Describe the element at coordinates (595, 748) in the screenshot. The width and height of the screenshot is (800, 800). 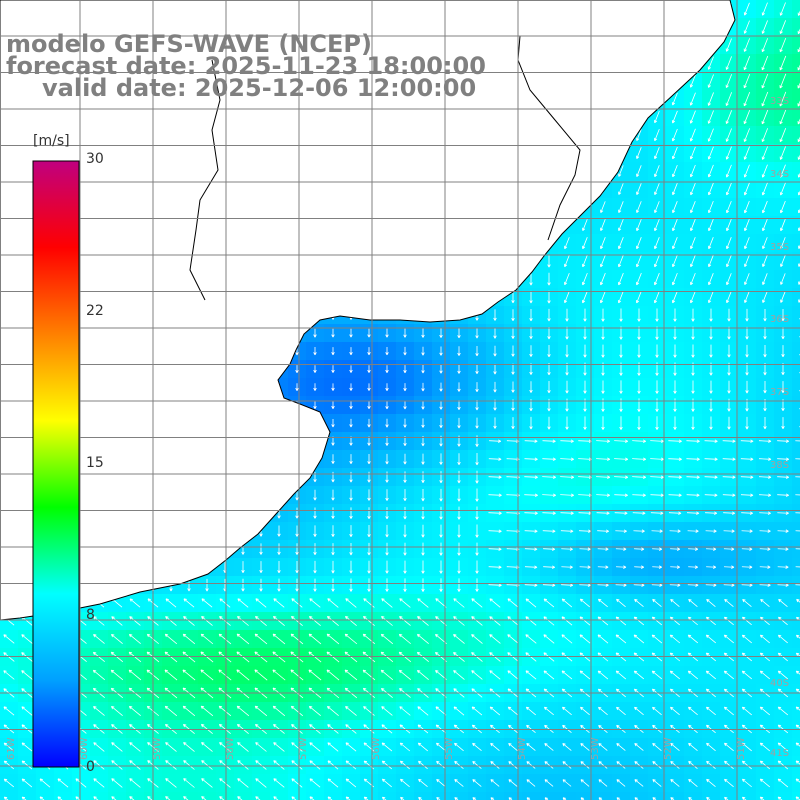
I see `longitude-label: 53W` at that location.